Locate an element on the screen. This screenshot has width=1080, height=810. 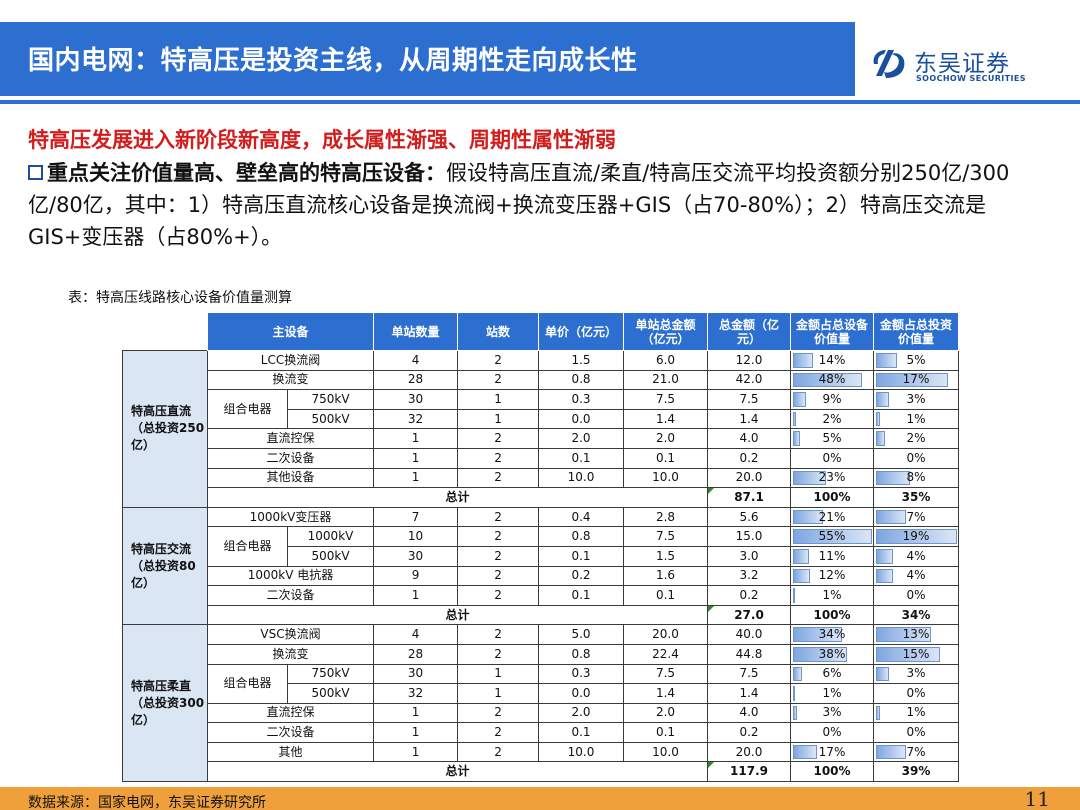
table-row: 二次设备 1 2 0.1 0.1 0.2 0% 0% is located at coordinates (541, 732).